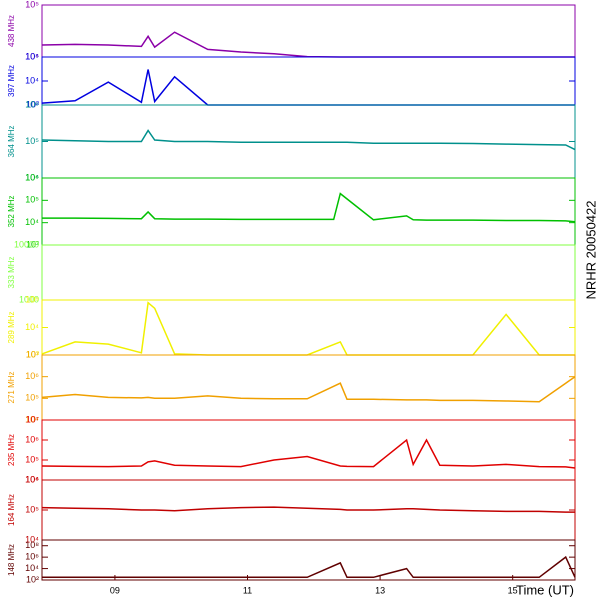  What do you see at coordinates (11, 327) in the screenshot?
I see `y-axis-label: 289 MHz` at bounding box center [11, 327].